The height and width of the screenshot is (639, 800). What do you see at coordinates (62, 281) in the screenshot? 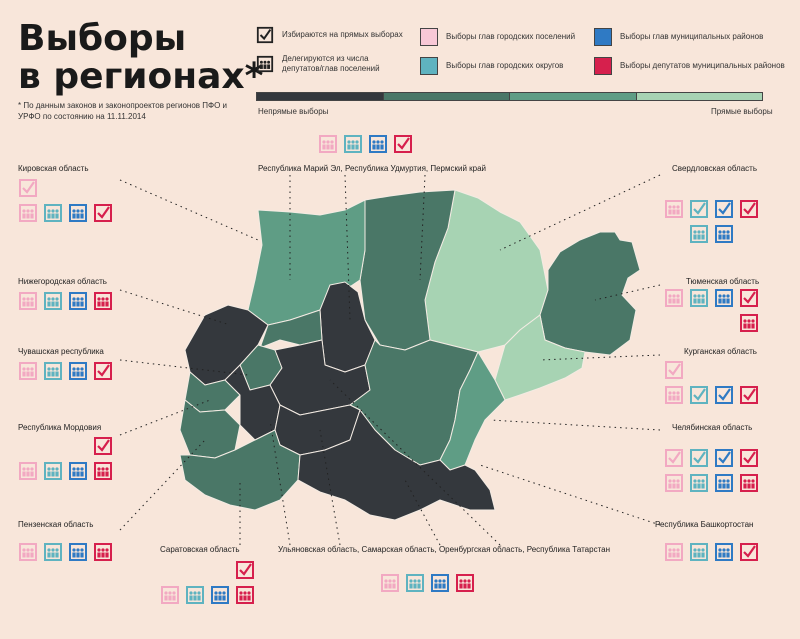
I see `label-nizhny: Нижегородская область` at bounding box center [62, 281].